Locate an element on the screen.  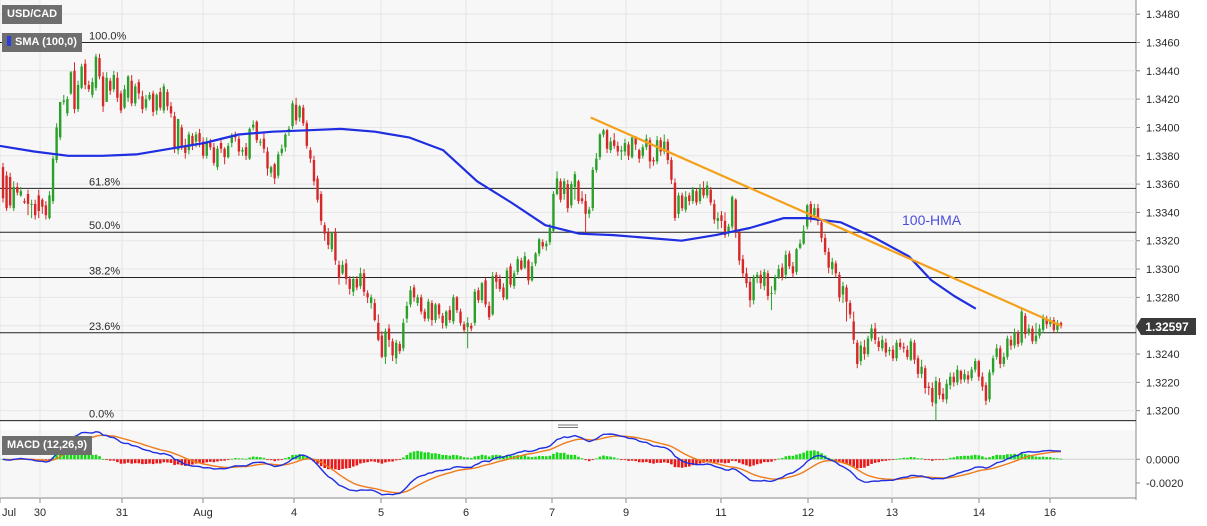
y-tick-label: 1.3460 is located at coordinates (1163, 43).